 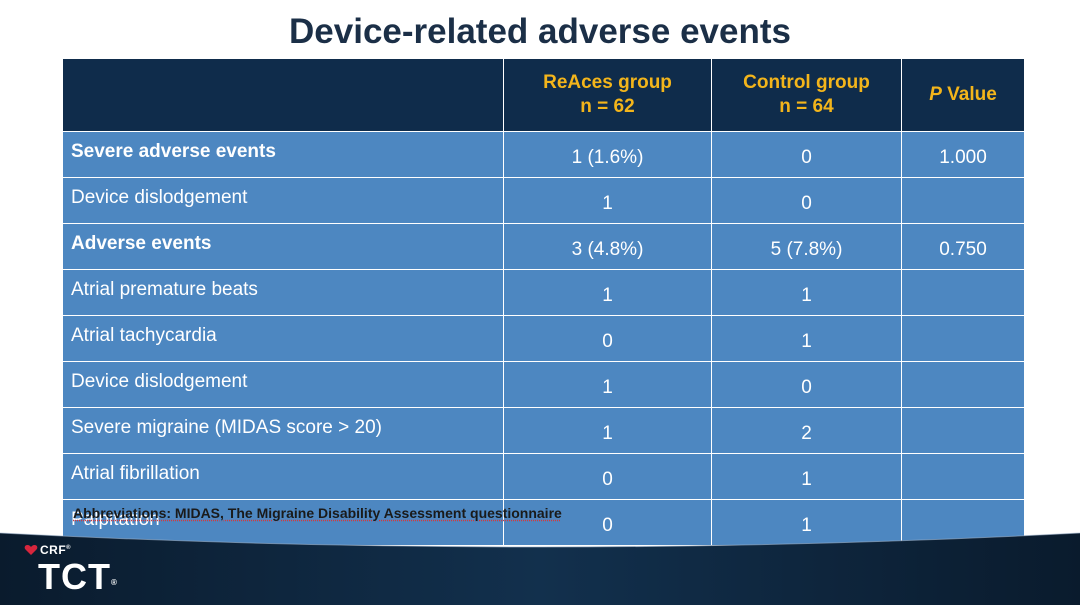 I want to click on tct-text: TCT®, so click(x=78, y=576).